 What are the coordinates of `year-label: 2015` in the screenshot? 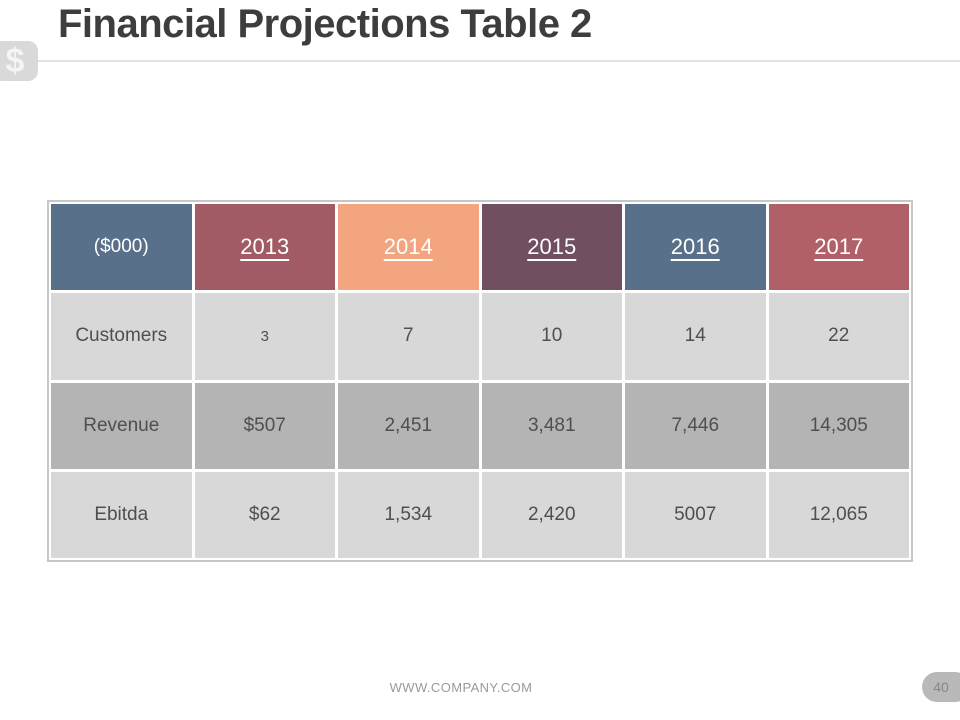 It's located at (552, 247).